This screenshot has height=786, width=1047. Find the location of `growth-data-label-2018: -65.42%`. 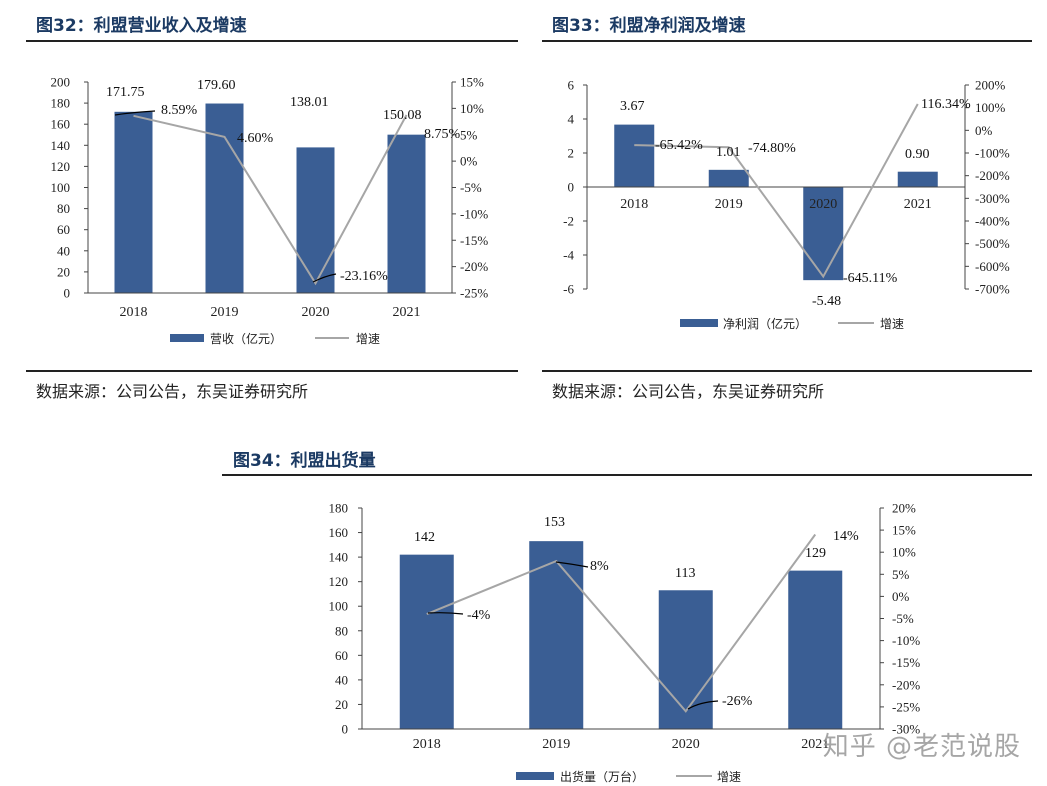

growth-data-label-2018: -65.42% is located at coordinates (679, 145).